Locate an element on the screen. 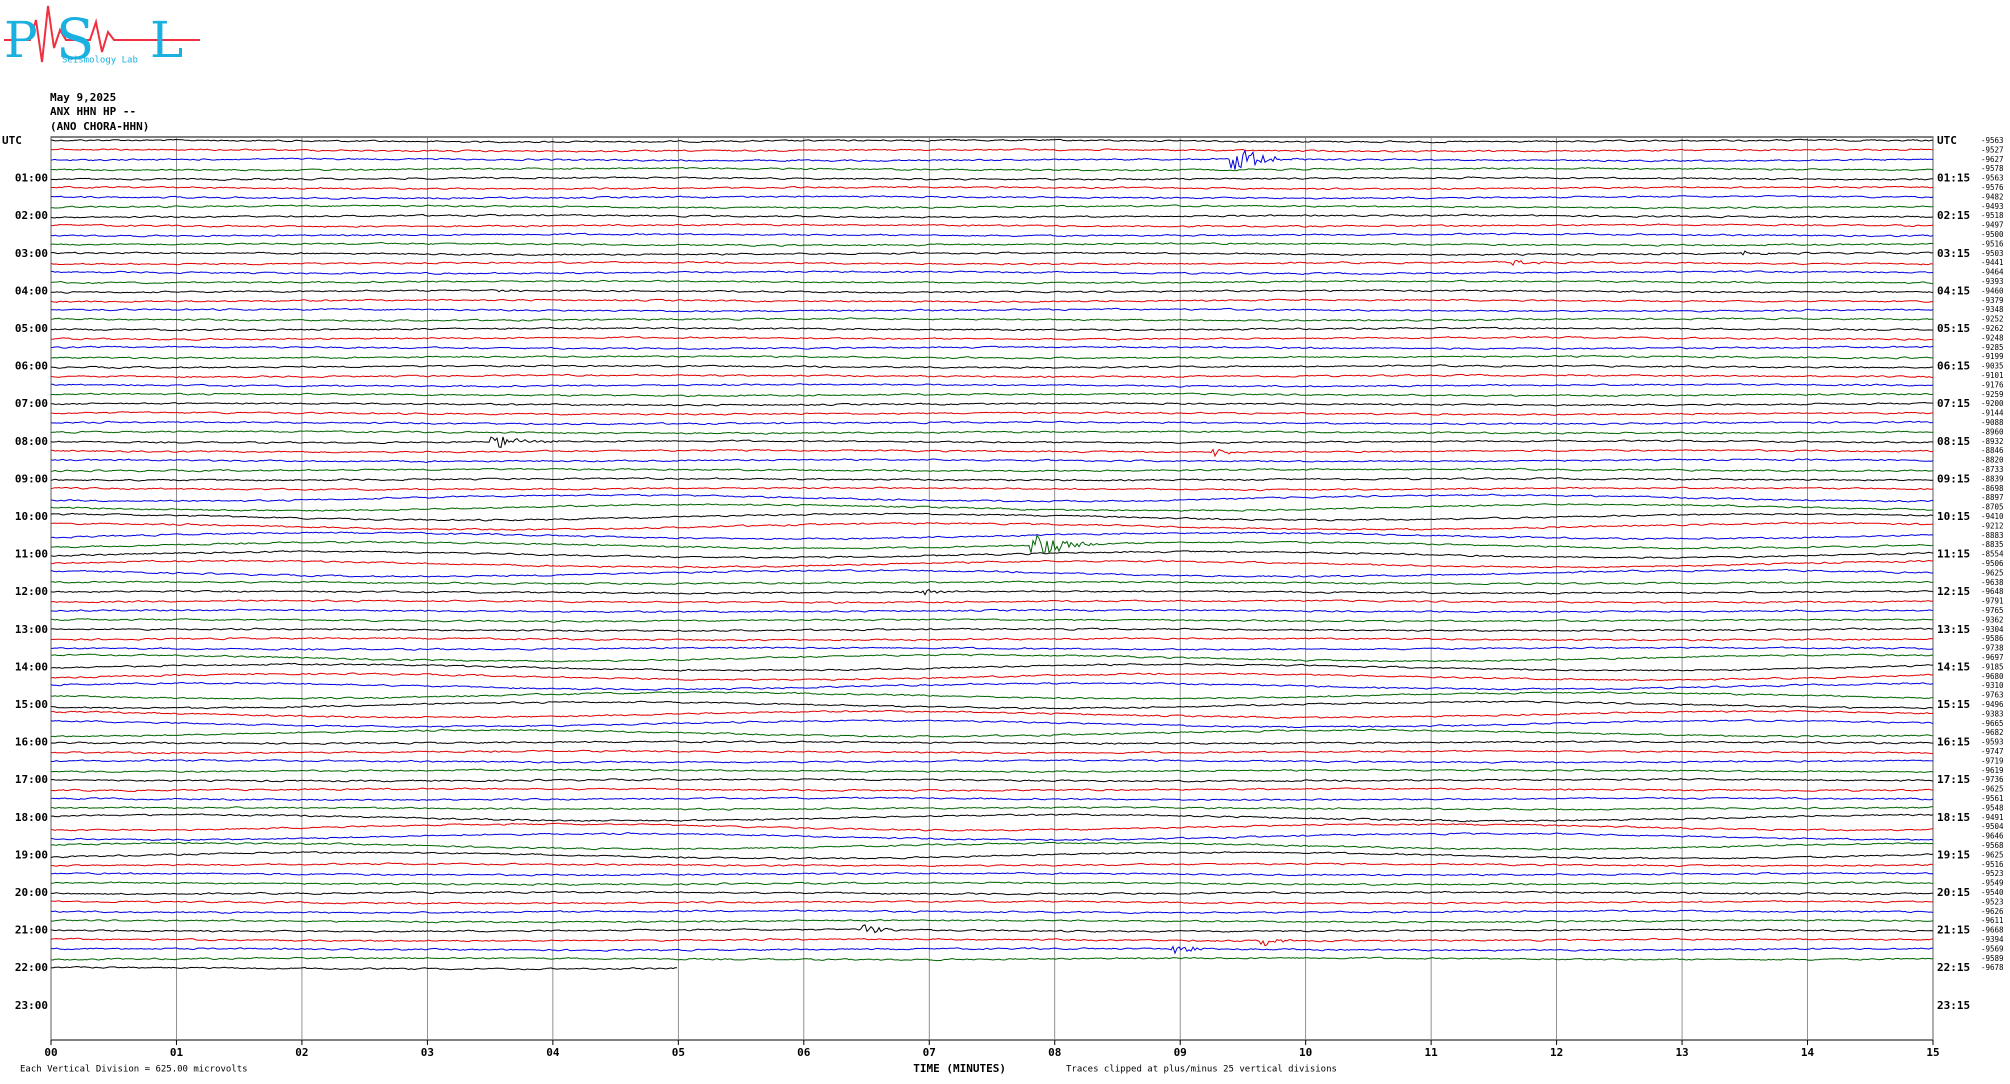  x-tick-label: 08 is located at coordinates (1054, 1052).